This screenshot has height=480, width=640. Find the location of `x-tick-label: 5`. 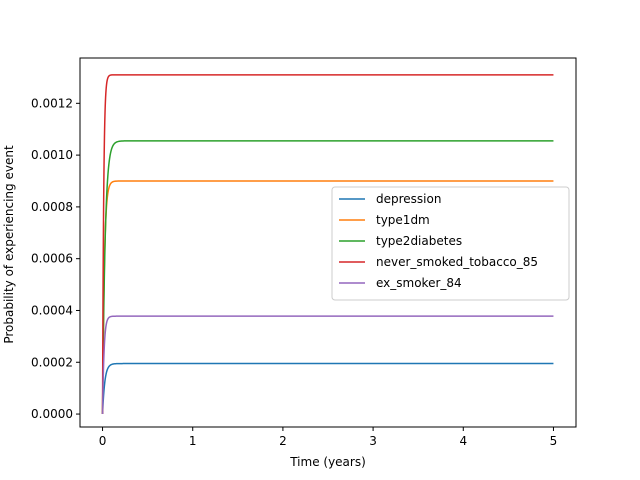

x-tick-label: 5 is located at coordinates (554, 441).